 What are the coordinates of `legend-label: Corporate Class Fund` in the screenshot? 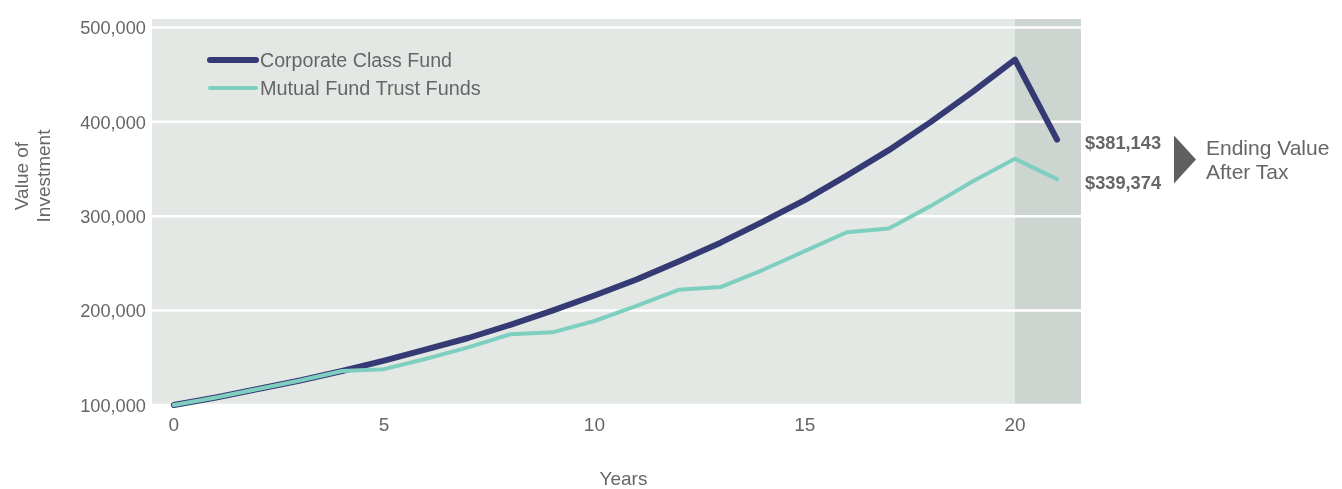 It's located at (358, 60).